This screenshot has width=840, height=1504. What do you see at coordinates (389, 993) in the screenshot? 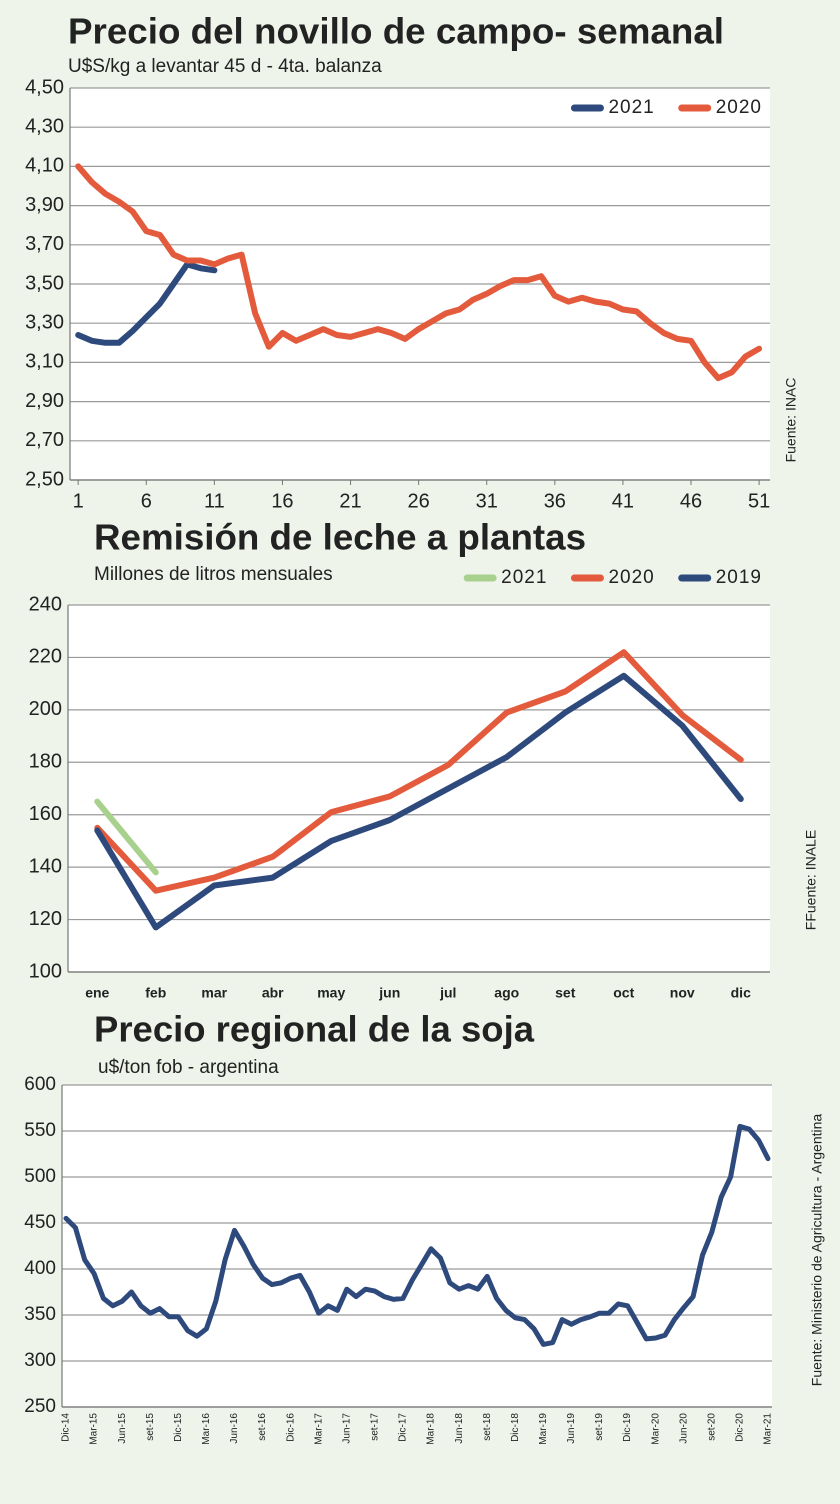
I see `x-tick-label: jun` at bounding box center [389, 993].